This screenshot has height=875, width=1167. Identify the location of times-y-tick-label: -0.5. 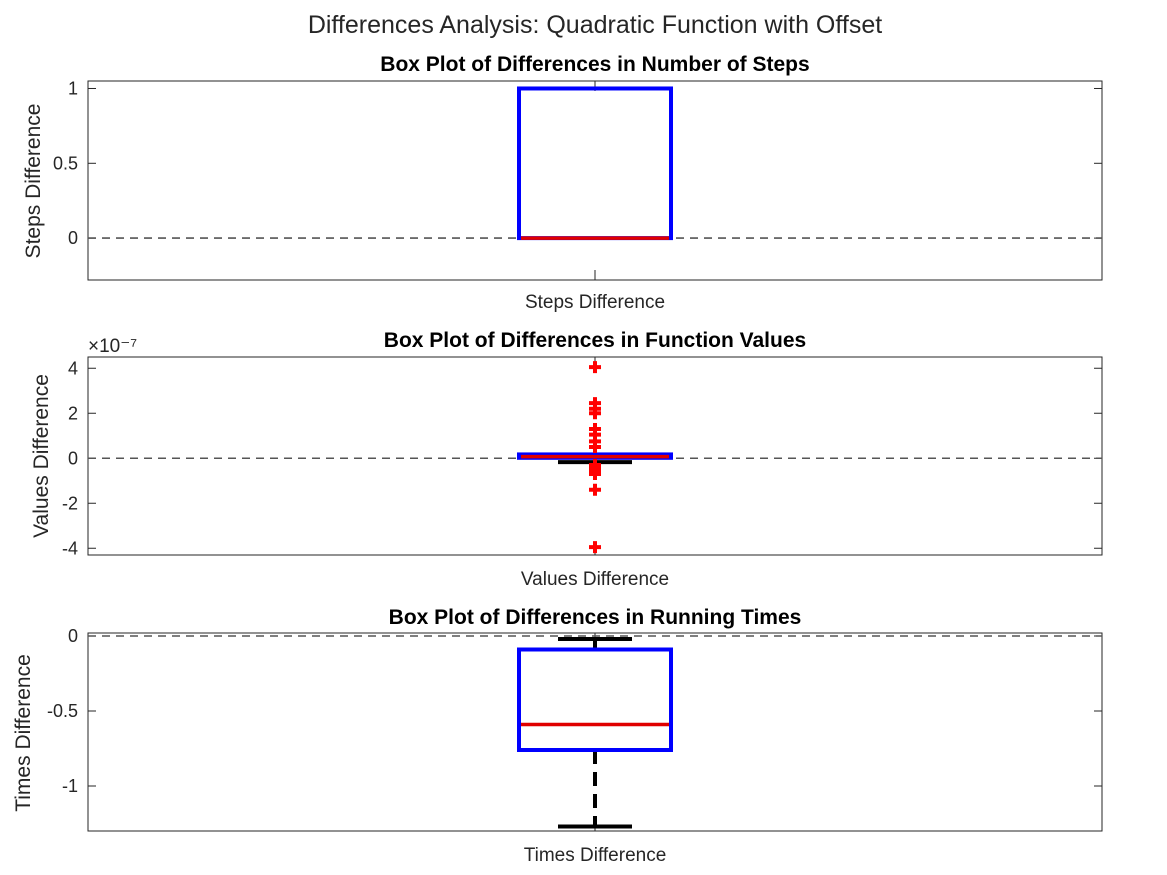
(62, 711).